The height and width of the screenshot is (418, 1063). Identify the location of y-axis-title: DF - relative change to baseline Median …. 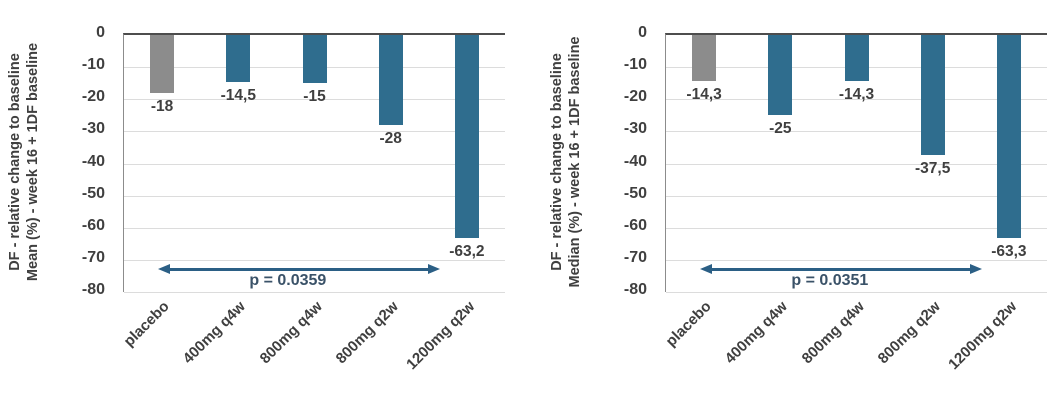
(566, 161).